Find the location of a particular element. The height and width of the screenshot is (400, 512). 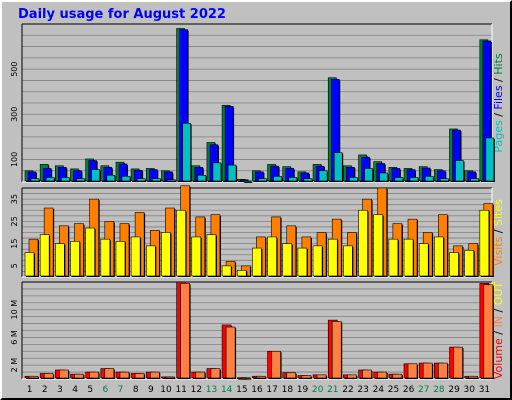

y-tick-label: 300 is located at coordinates (14, 114).